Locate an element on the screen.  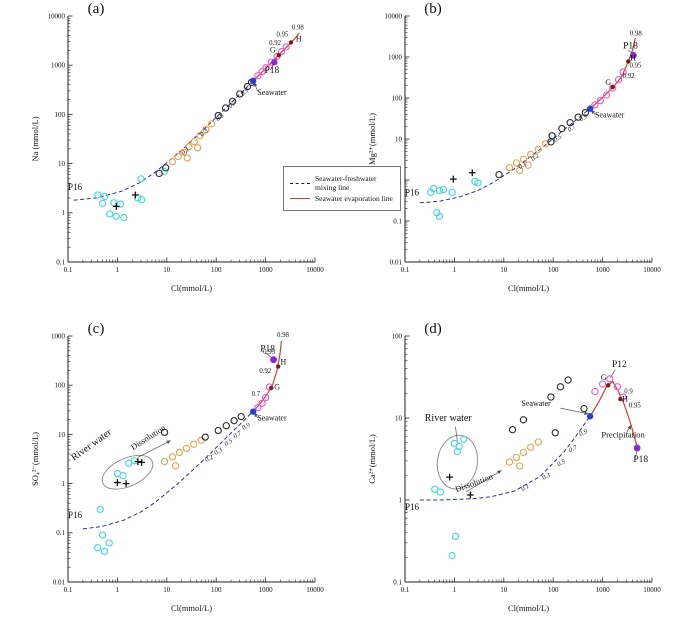
evaporation-line-swatch is located at coordinates (300, 198).